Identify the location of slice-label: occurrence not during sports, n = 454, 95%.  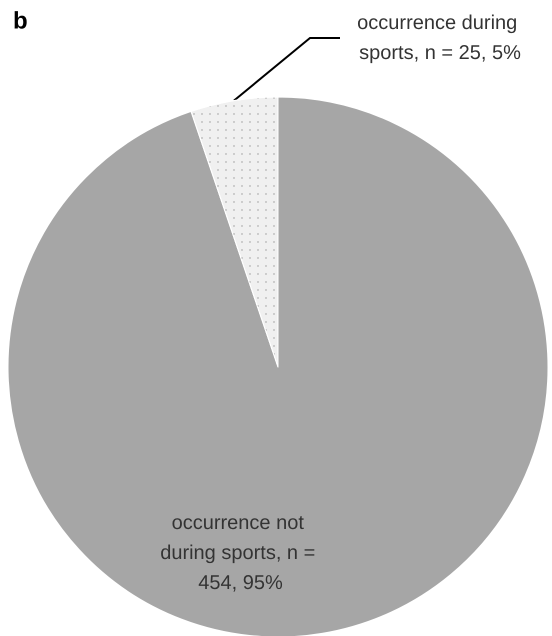
(240, 553).